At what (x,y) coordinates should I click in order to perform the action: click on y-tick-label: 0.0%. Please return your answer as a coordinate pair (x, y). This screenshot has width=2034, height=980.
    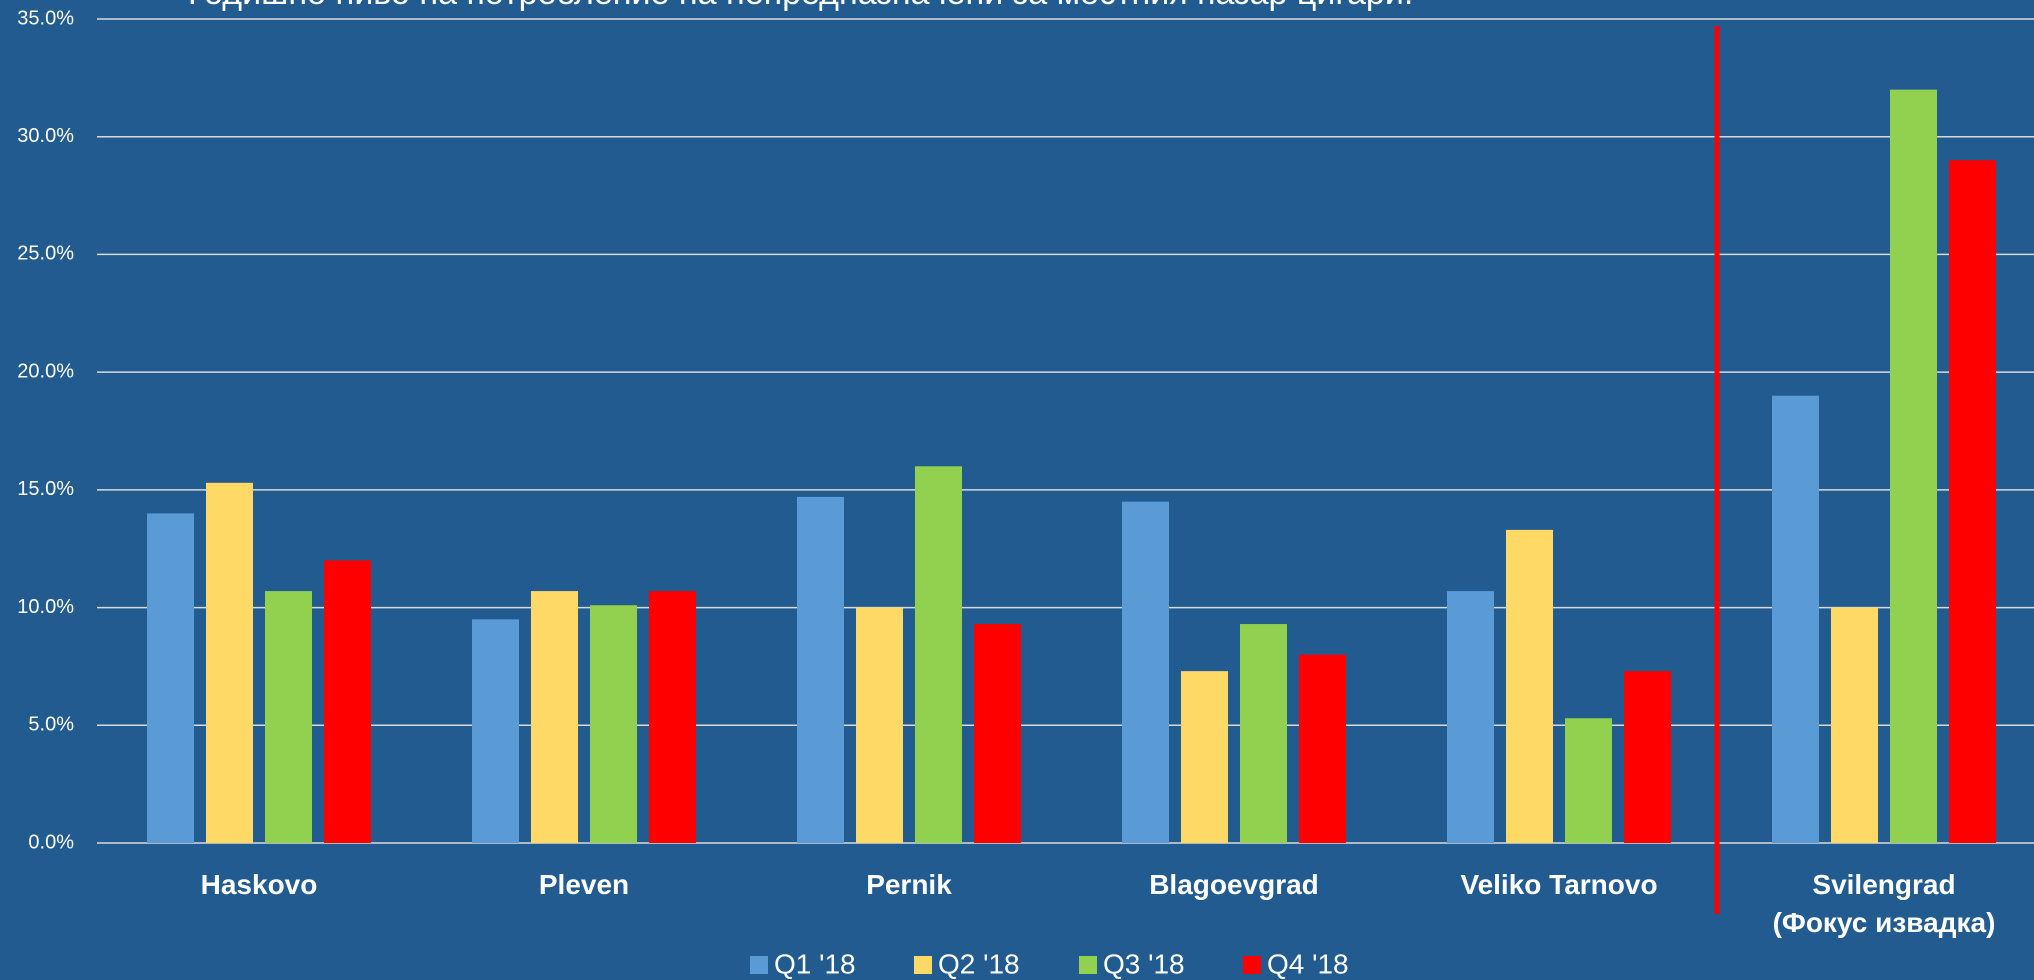
    Looking at the image, I should click on (51, 842).